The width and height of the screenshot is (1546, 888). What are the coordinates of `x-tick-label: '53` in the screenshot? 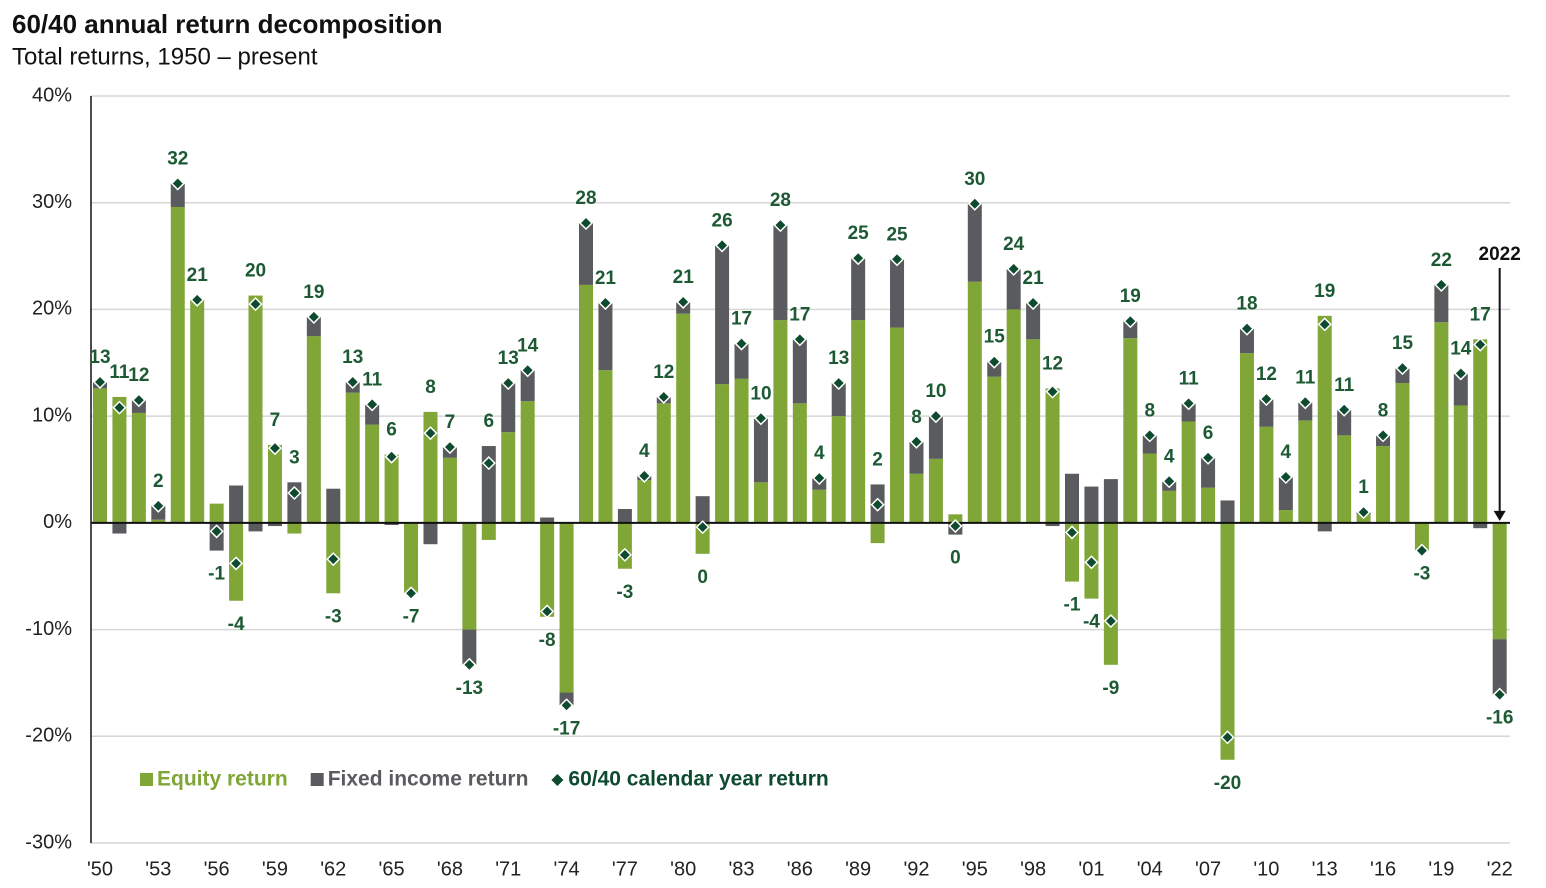 It's located at (158, 869).